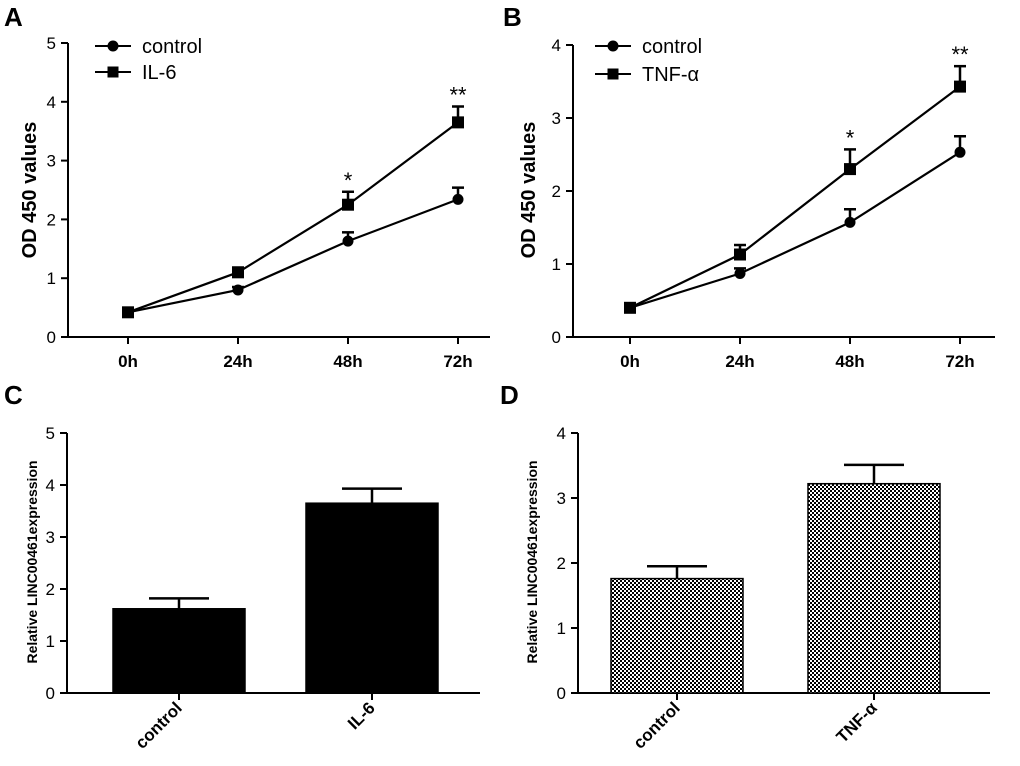 Image resolution: width=1020 pixels, height=766 pixels. What do you see at coordinates (237, 361) in the screenshot?
I see `panel-a-x-tick-label: 24h` at bounding box center [237, 361].